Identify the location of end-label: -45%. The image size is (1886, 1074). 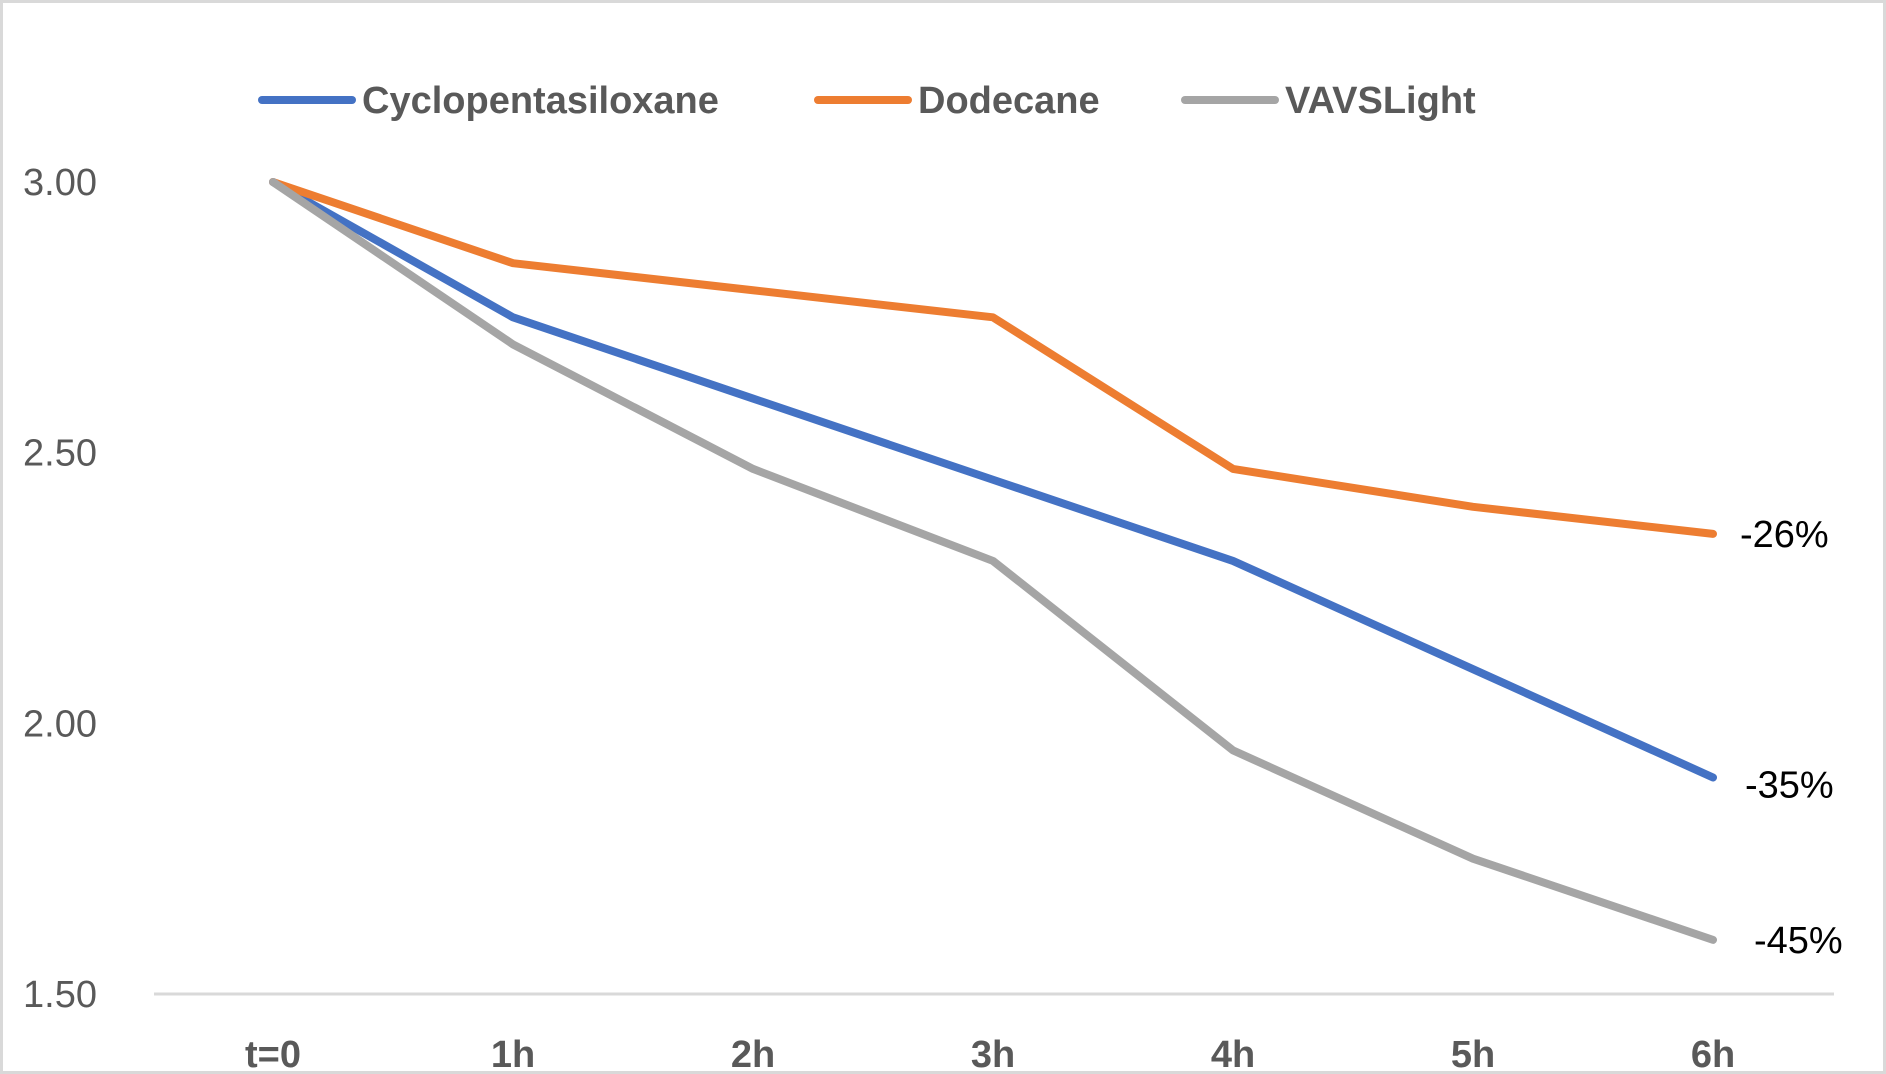
(1798, 941).